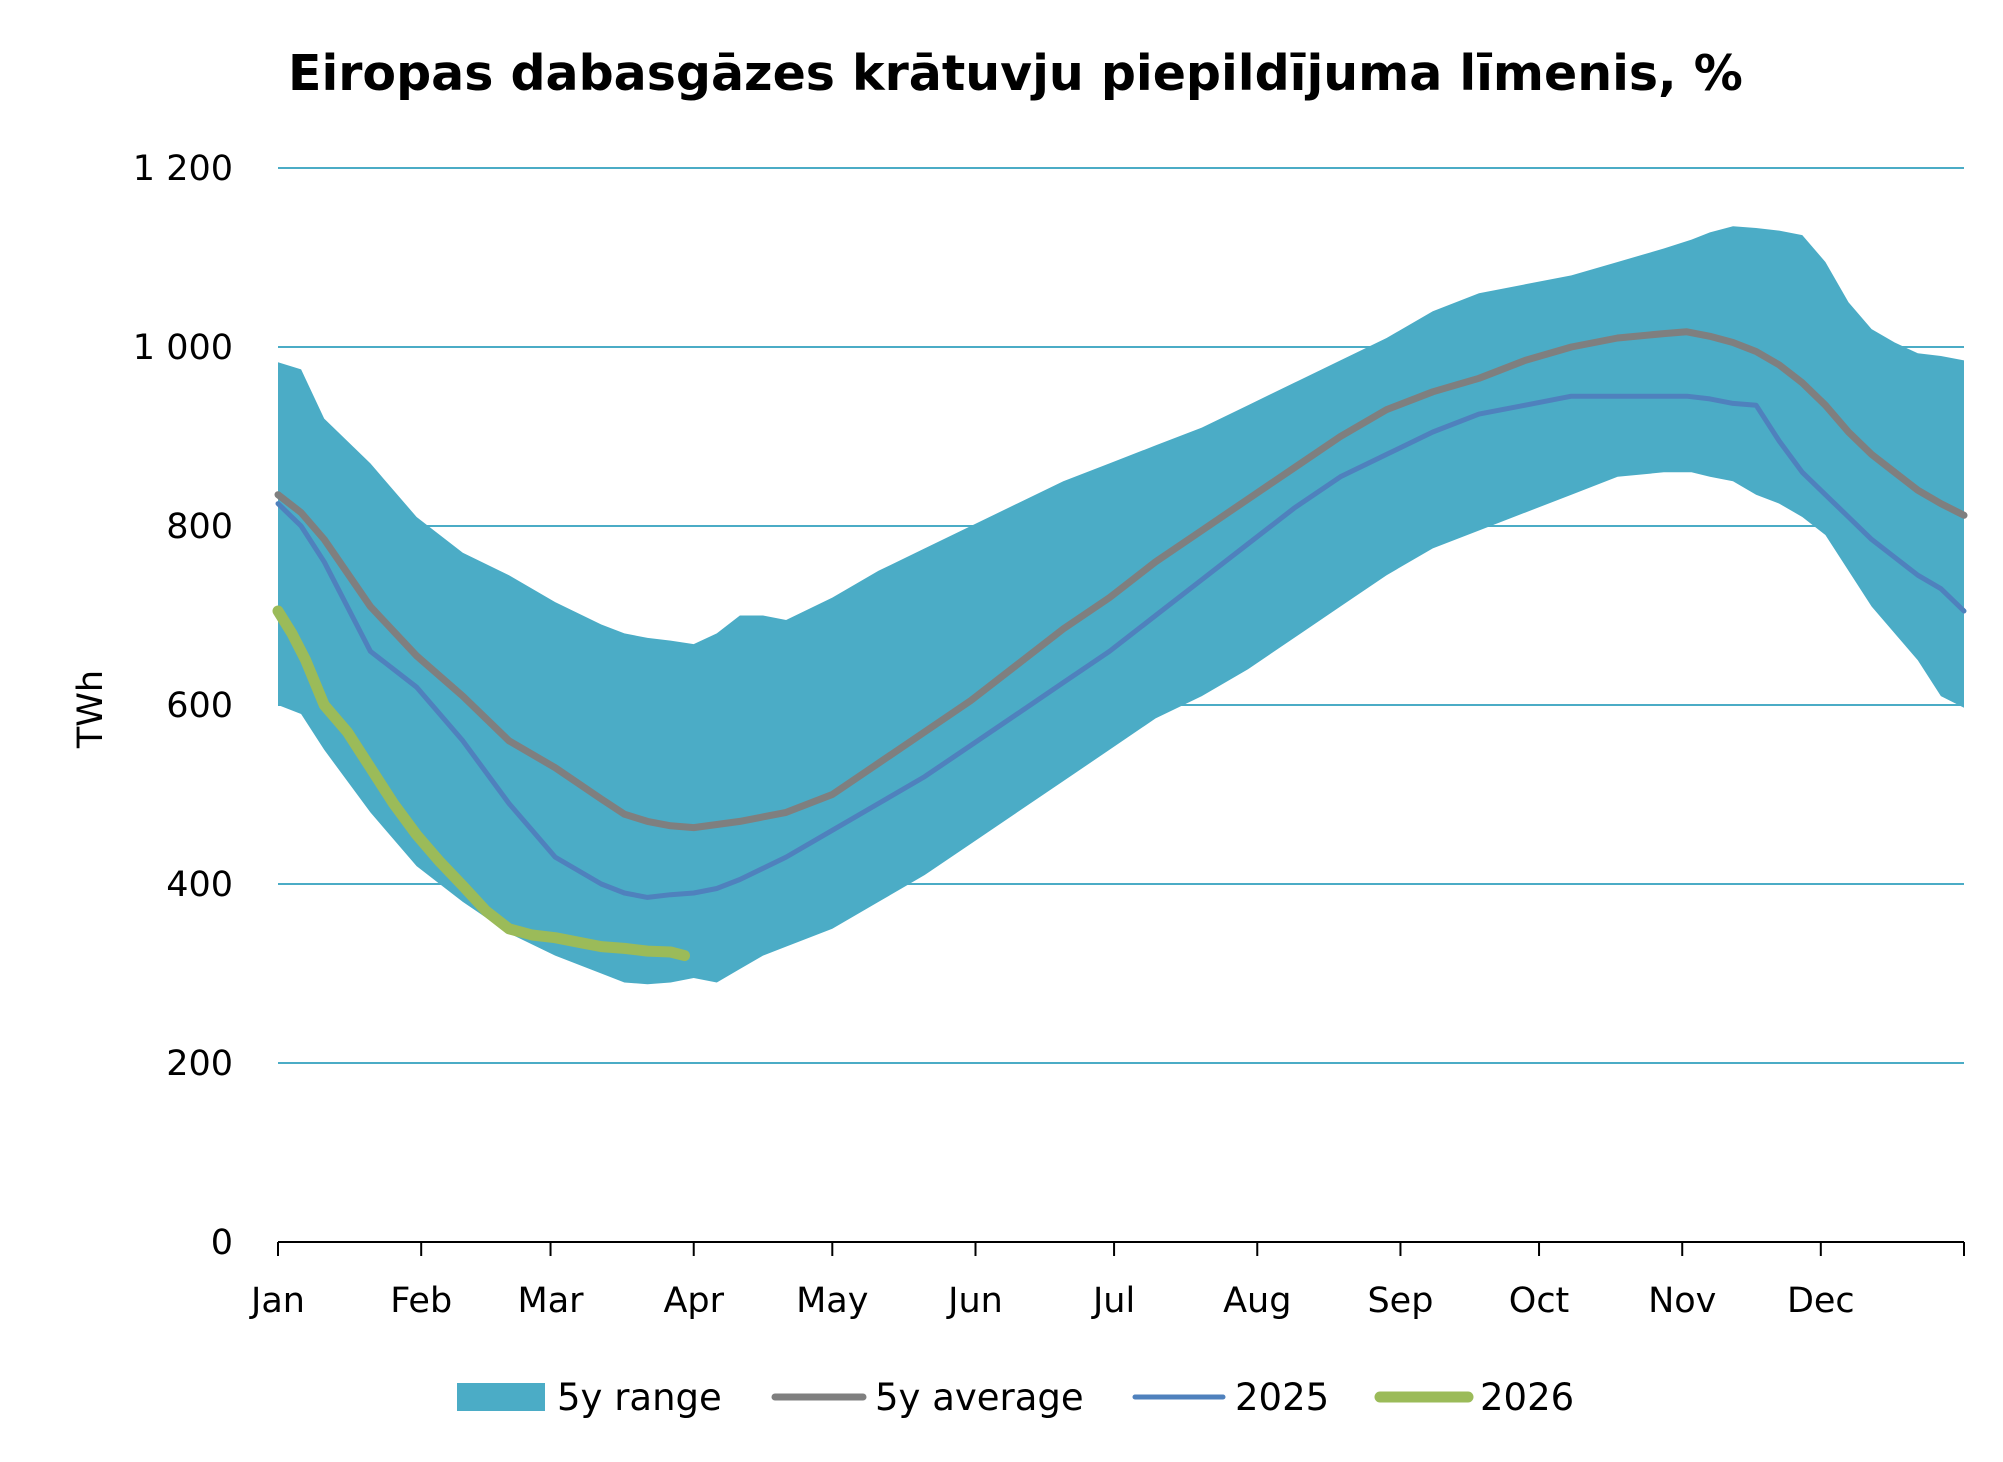  Describe the element at coordinates (421, 1301) in the screenshot. I see `x-tick-label: Feb` at that location.